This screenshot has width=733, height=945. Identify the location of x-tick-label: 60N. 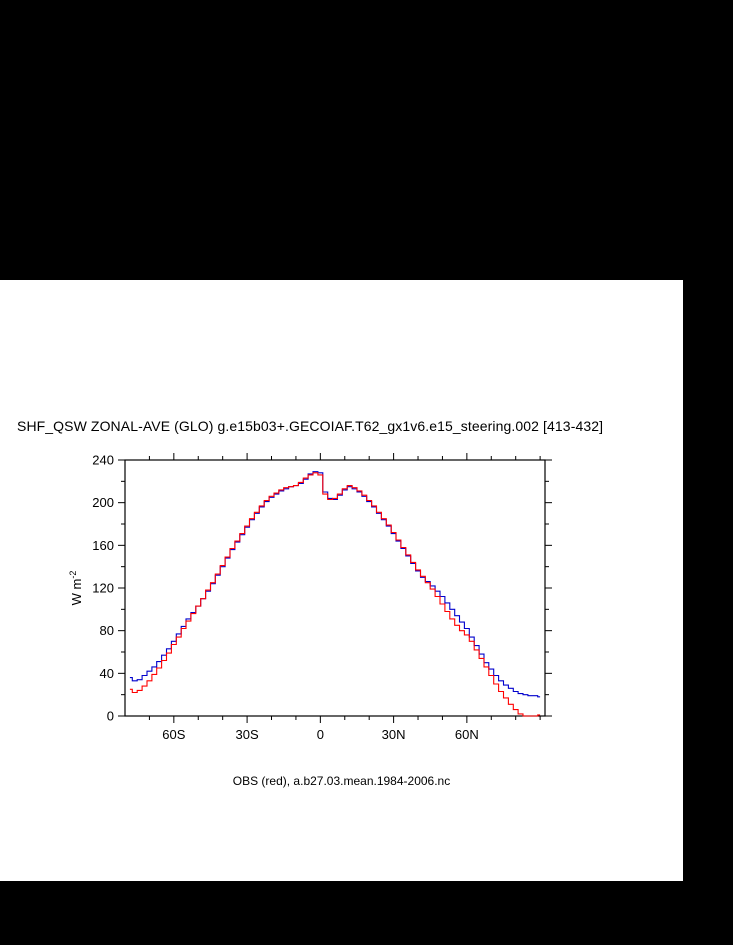
(467, 734).